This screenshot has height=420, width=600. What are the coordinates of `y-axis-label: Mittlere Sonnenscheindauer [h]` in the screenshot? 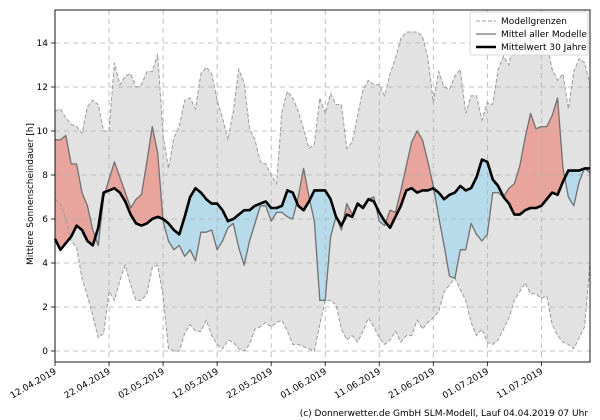 It's located at (31, 194).